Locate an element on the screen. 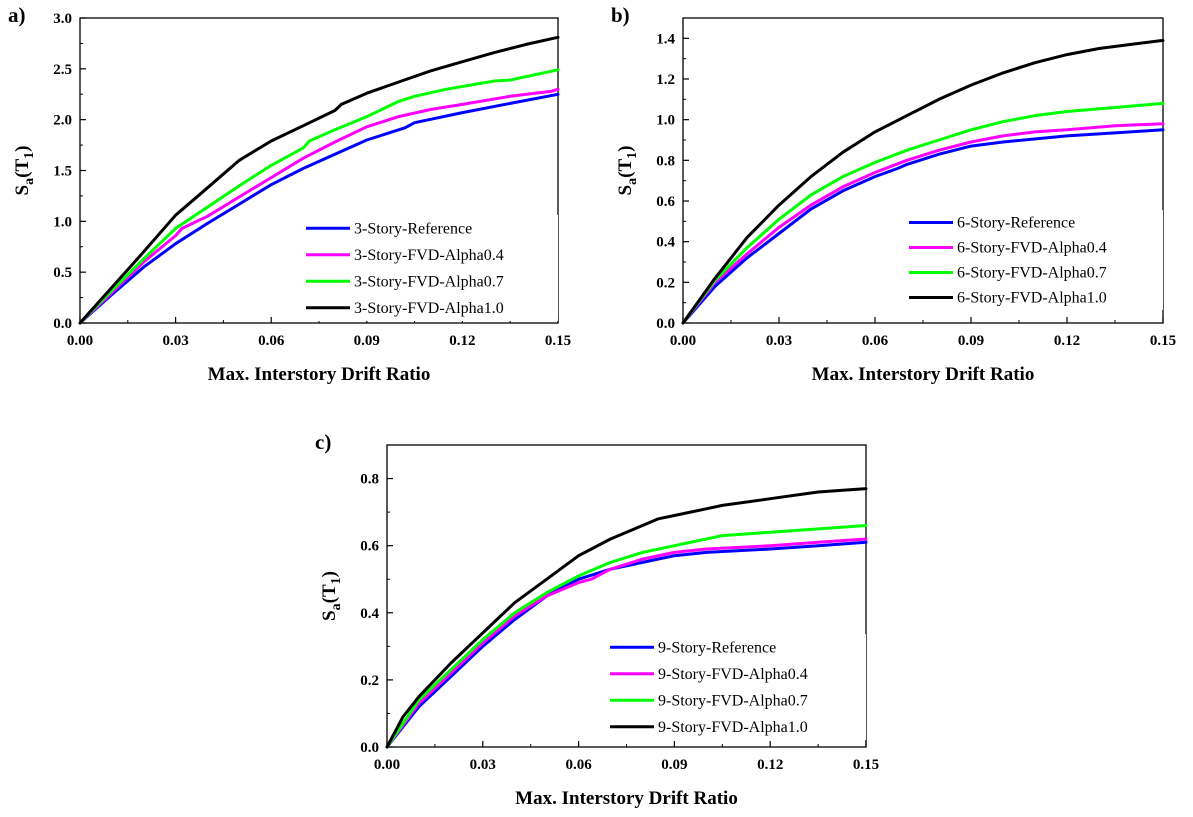  legend-label: 9-Story-FVD-Alpha0.7 is located at coordinates (733, 700).